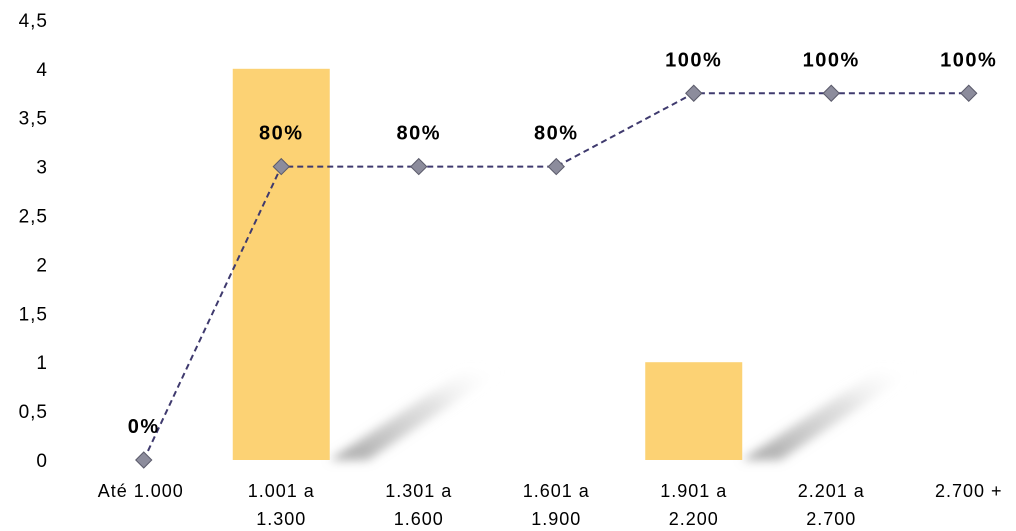  Describe the element at coordinates (33, 21) in the screenshot. I see `y-tick-label: 4,5` at that location.